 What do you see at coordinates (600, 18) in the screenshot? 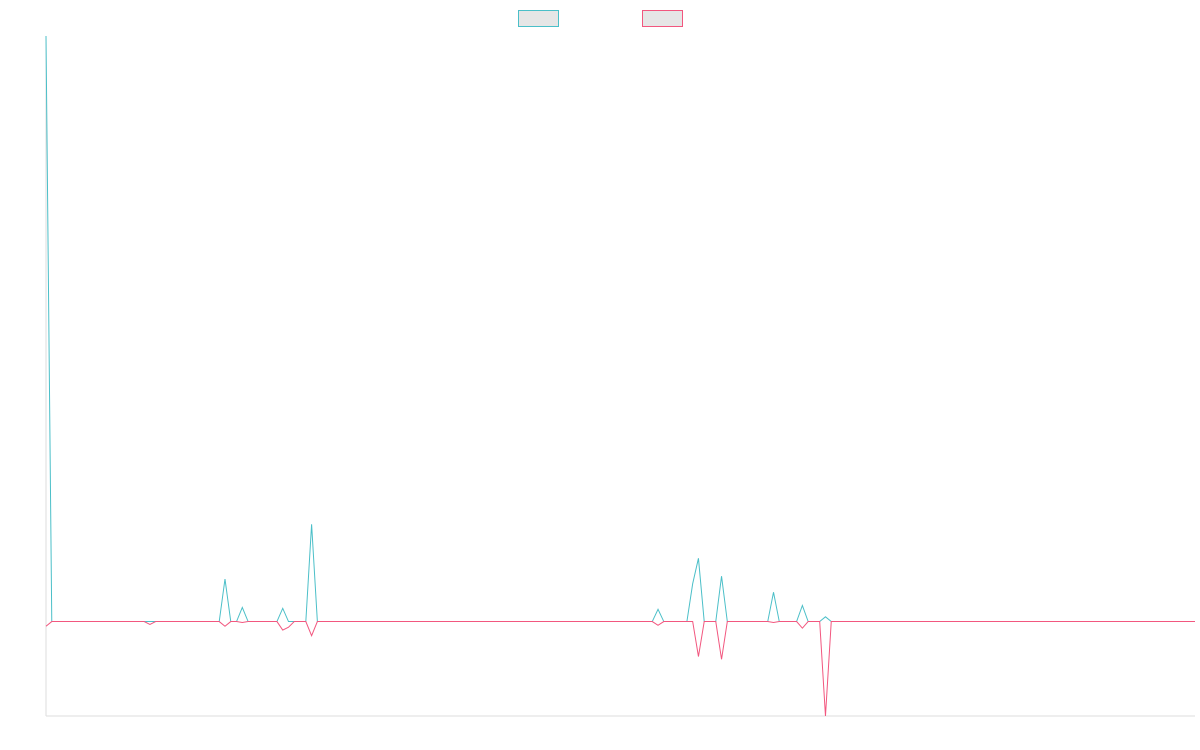
I see `legend` at bounding box center [600, 18].